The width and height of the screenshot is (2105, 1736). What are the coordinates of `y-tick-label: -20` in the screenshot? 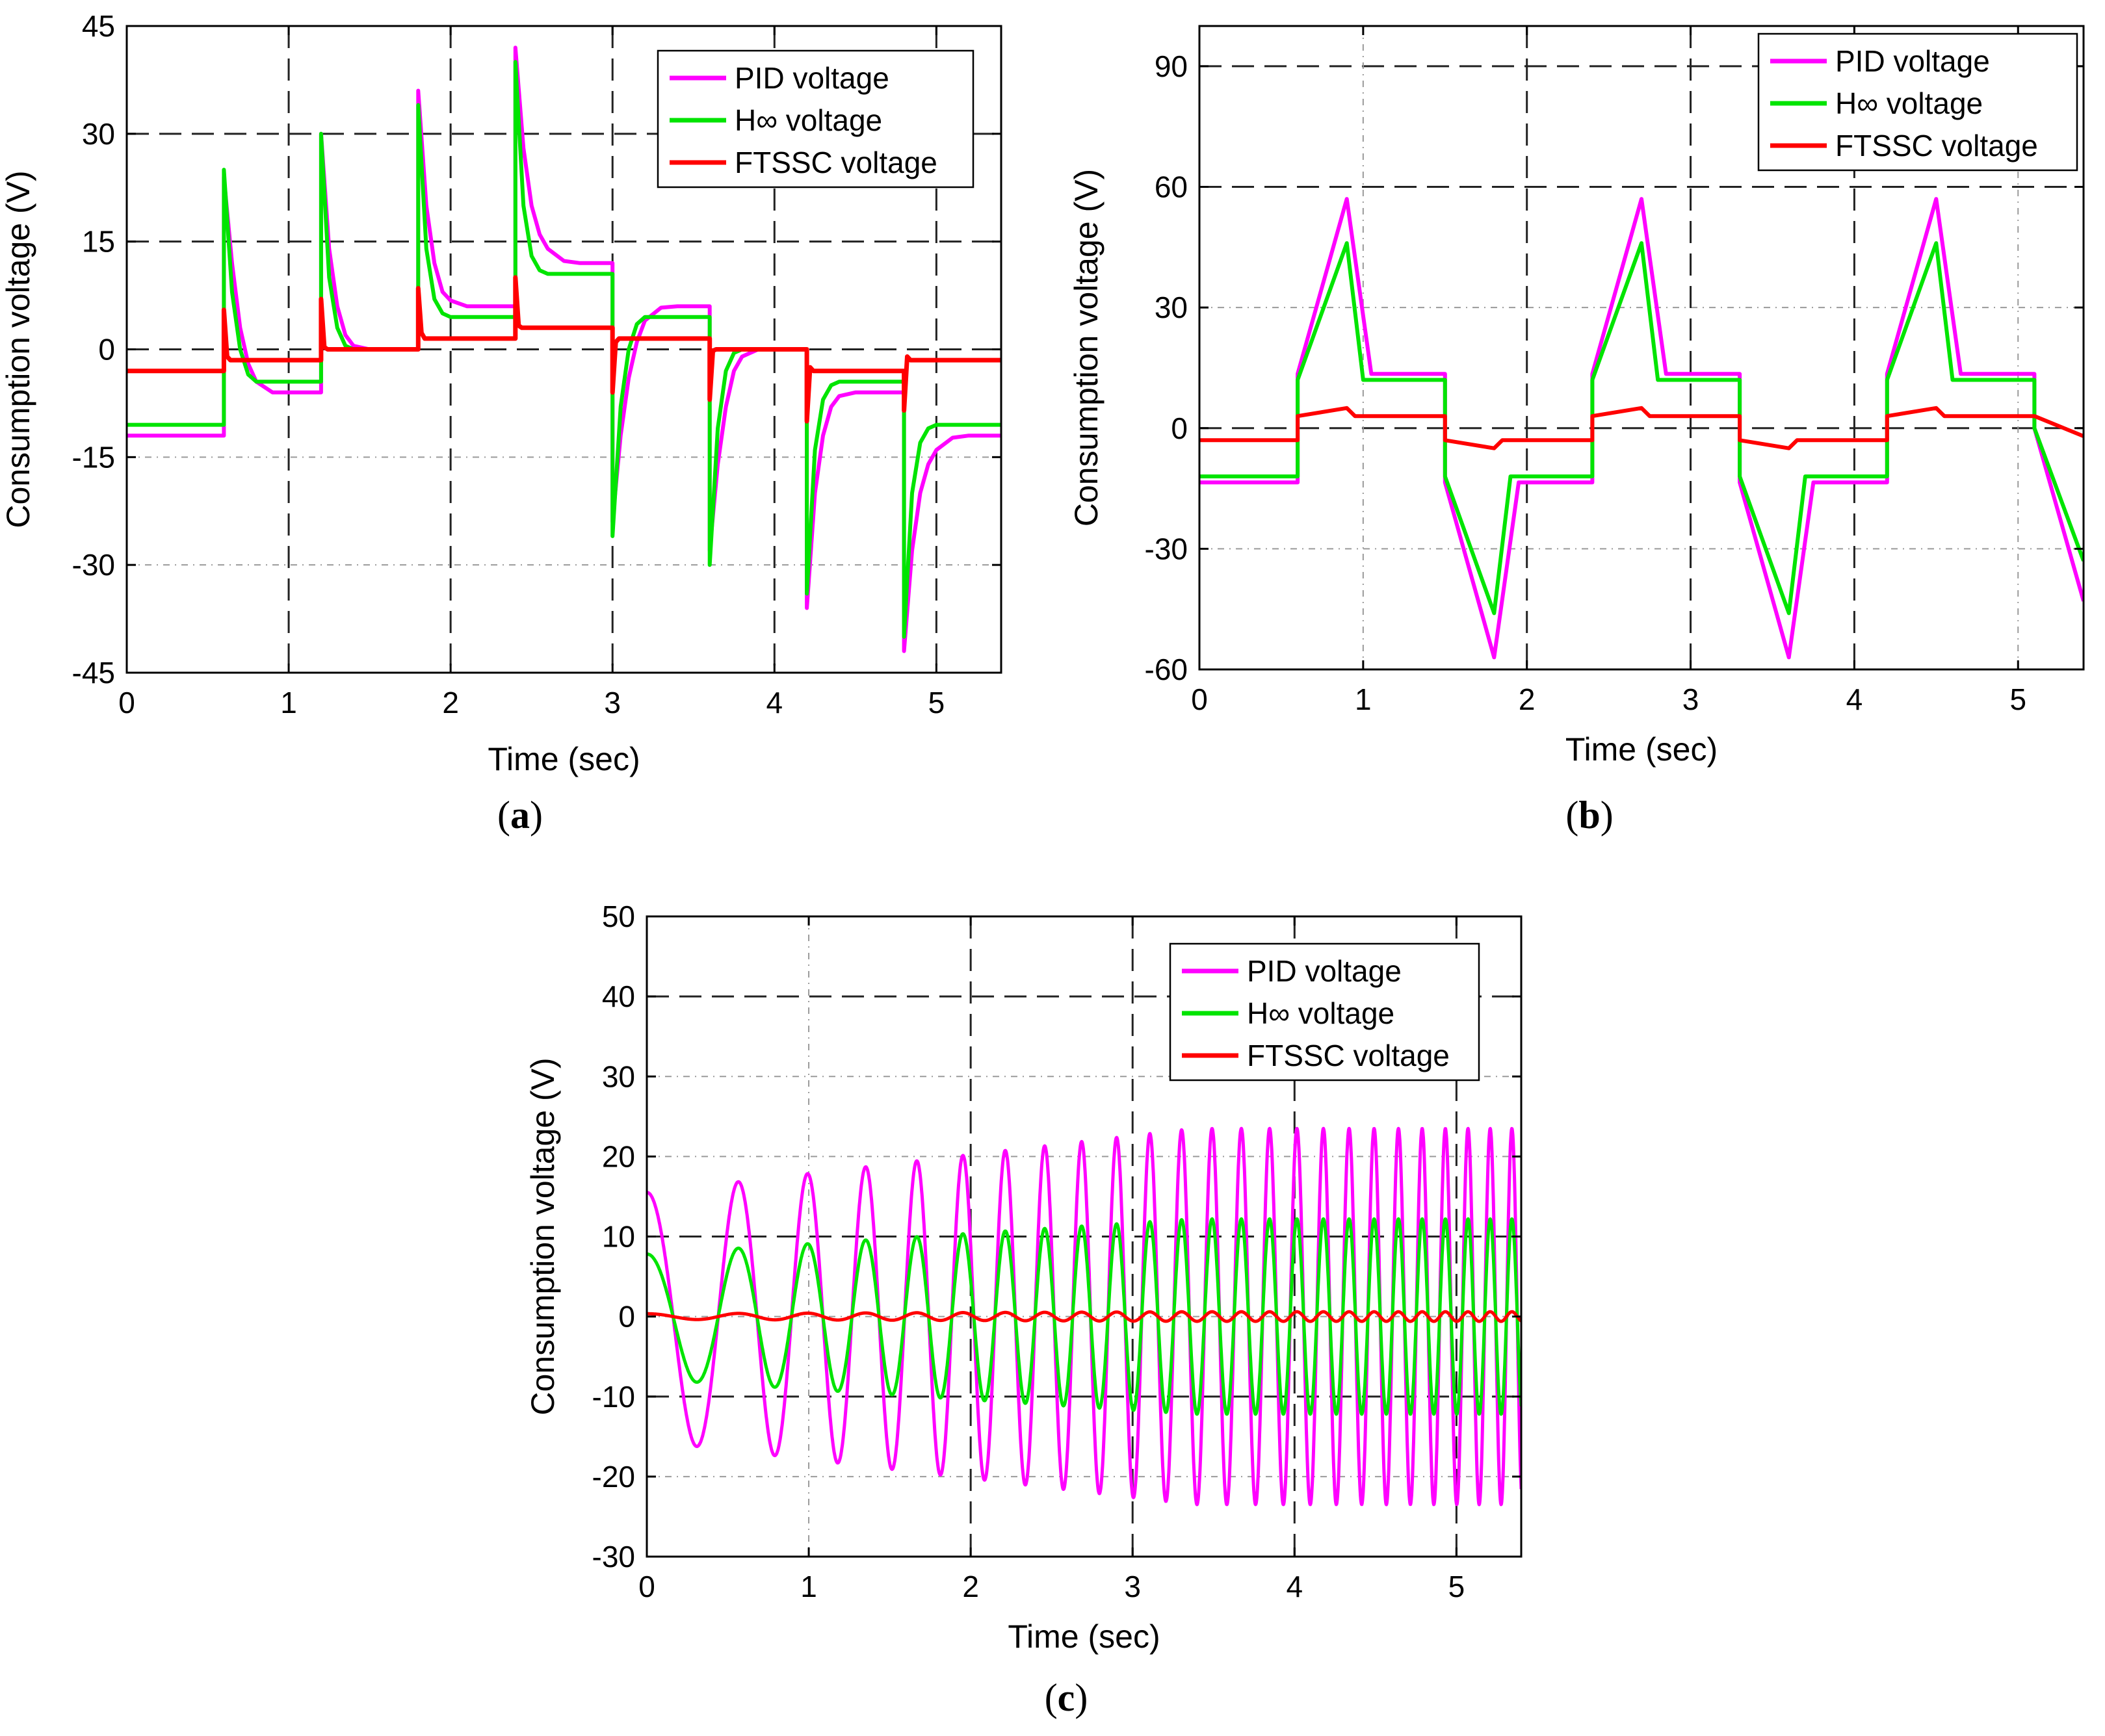 It's located at (613, 1477).